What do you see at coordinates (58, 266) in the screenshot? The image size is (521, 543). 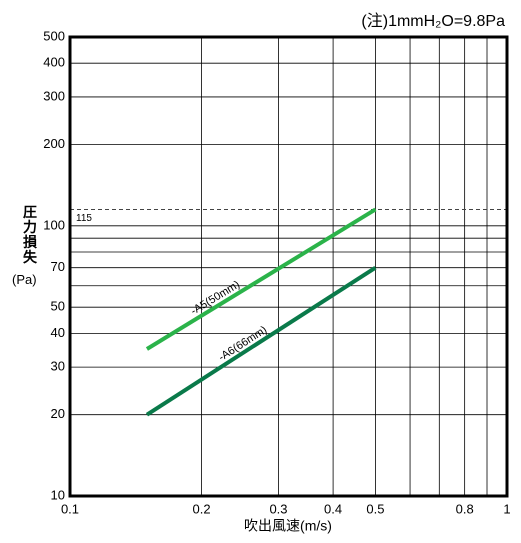 I see `y-tick-label: 70` at bounding box center [58, 266].